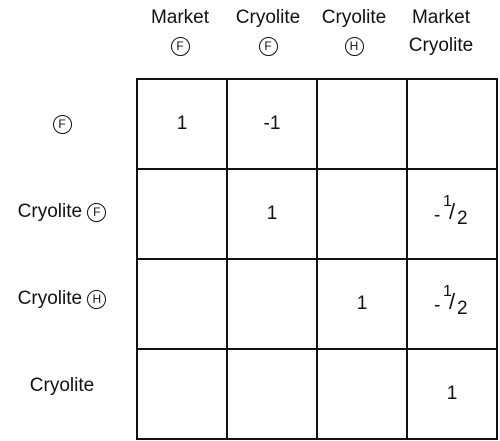 This screenshot has height=441, width=500. I want to click on row-header-cryolite-f: Cryolite F, so click(62, 212).